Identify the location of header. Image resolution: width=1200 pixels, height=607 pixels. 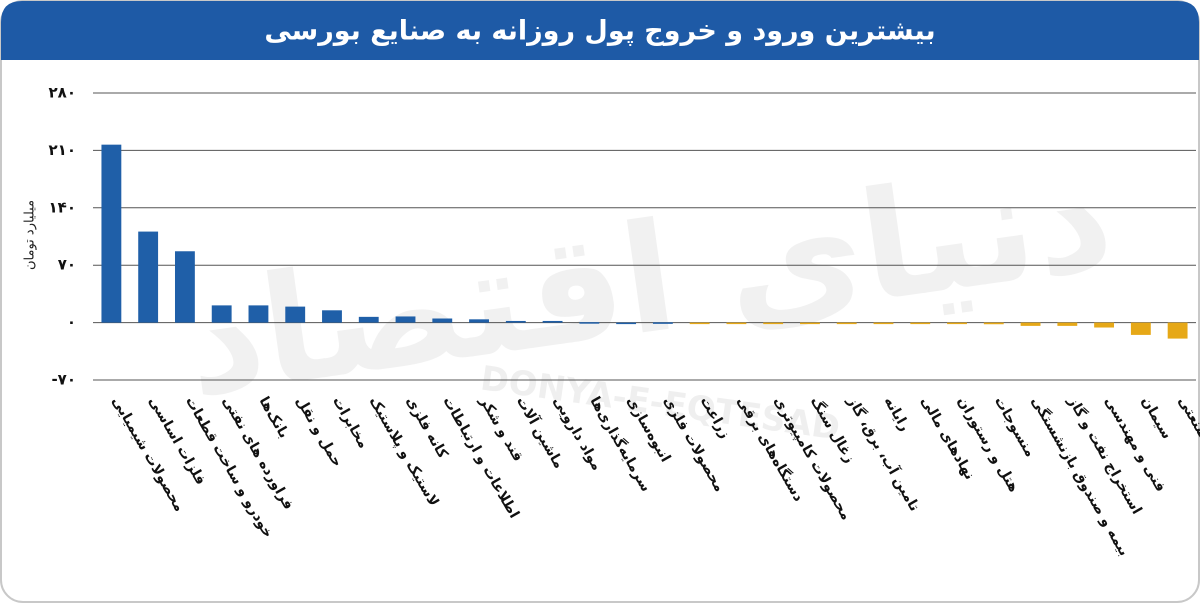
(600, 30).